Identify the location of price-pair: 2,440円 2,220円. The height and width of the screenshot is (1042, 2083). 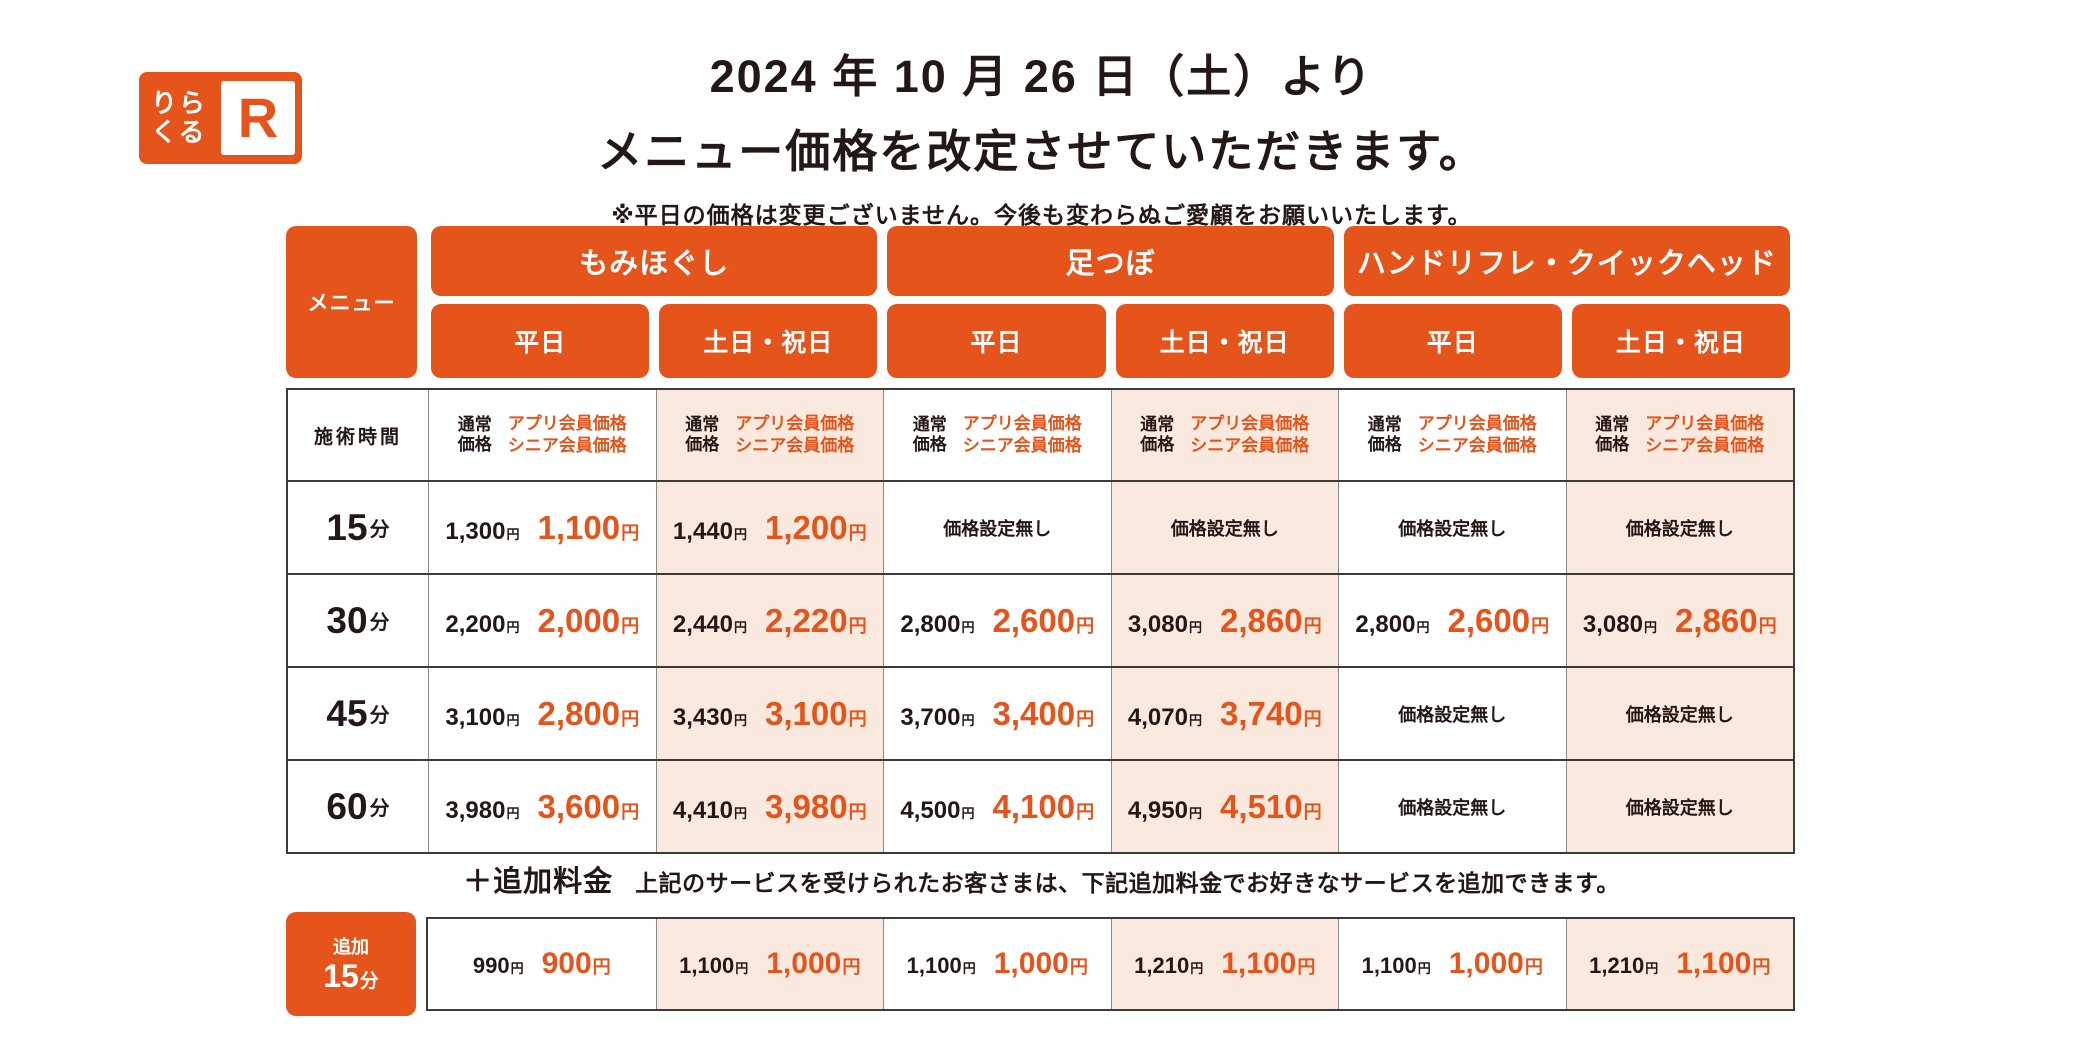
(770, 621).